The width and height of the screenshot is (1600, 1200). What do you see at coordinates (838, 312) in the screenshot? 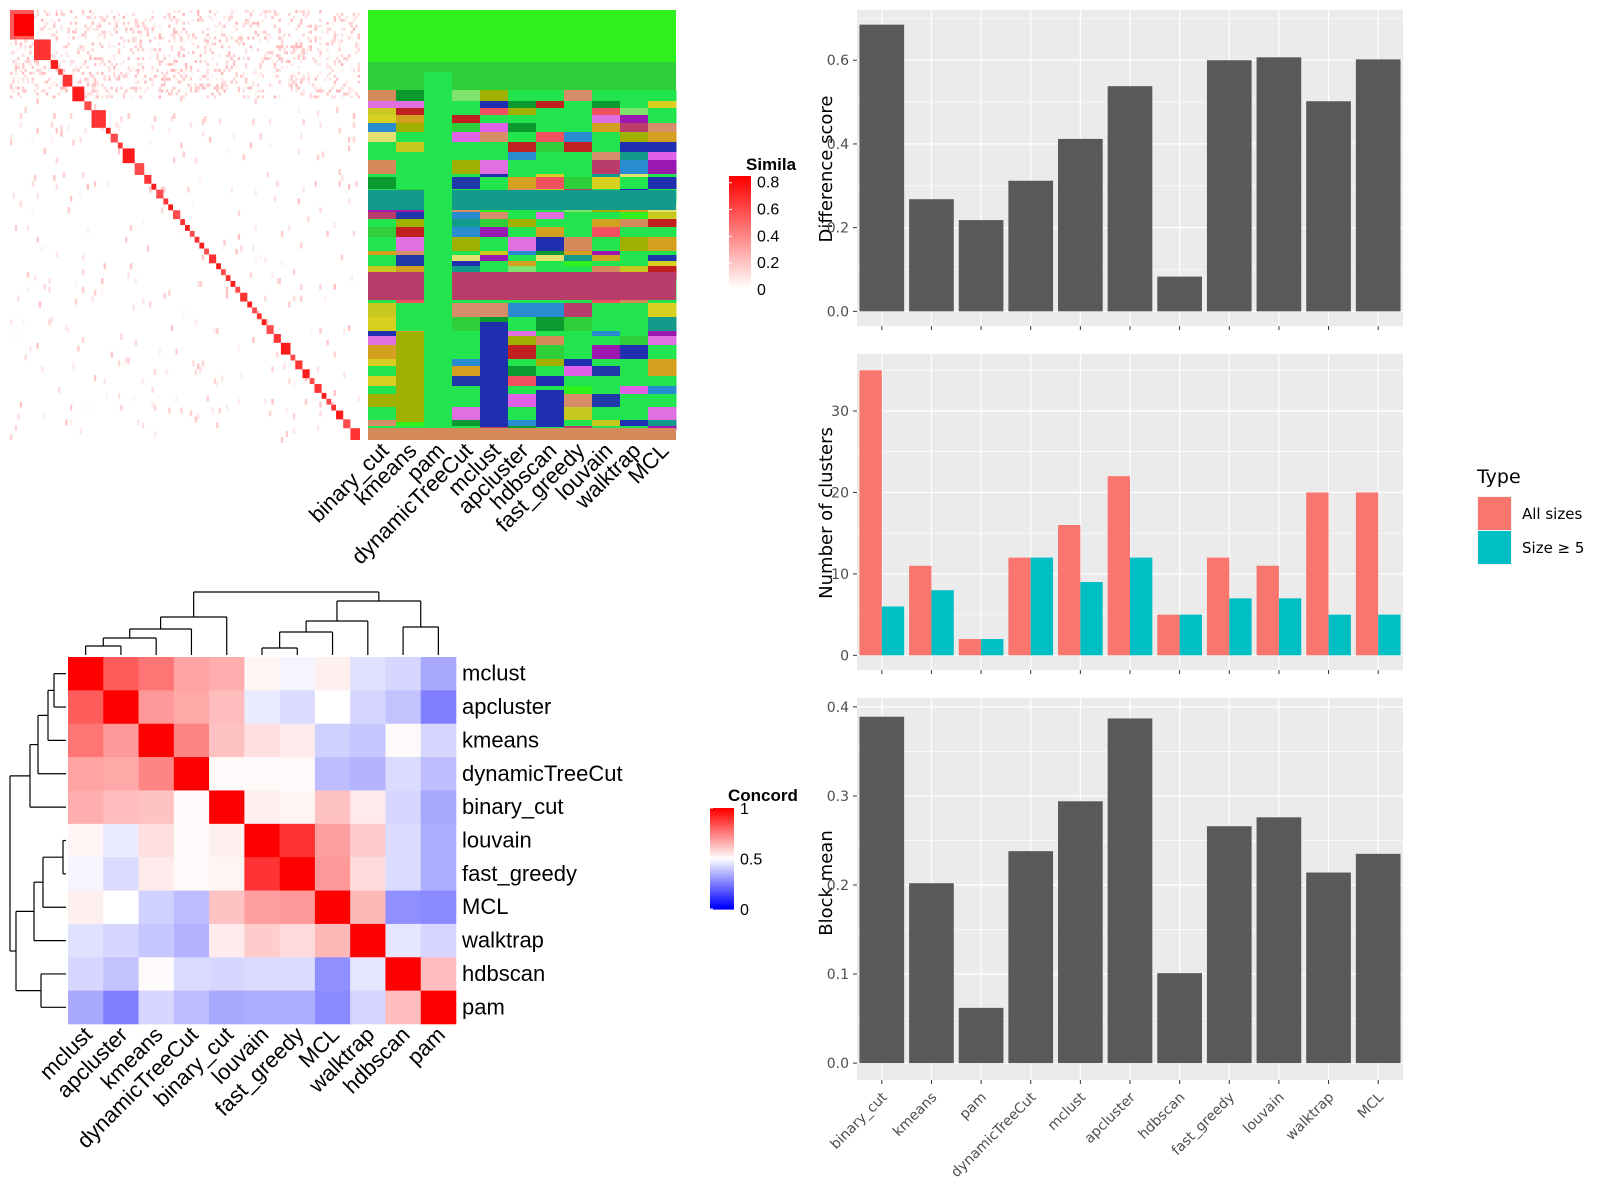
I see `y-tick-label: 0.0` at bounding box center [838, 312].